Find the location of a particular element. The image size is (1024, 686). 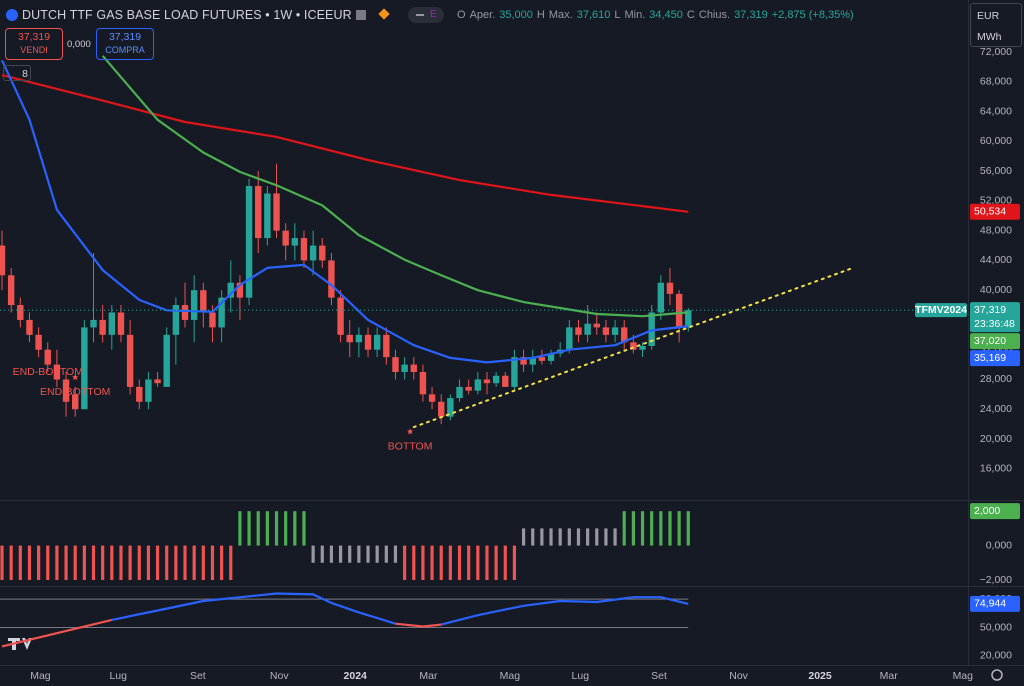

trendline is located at coordinates (633, 347).